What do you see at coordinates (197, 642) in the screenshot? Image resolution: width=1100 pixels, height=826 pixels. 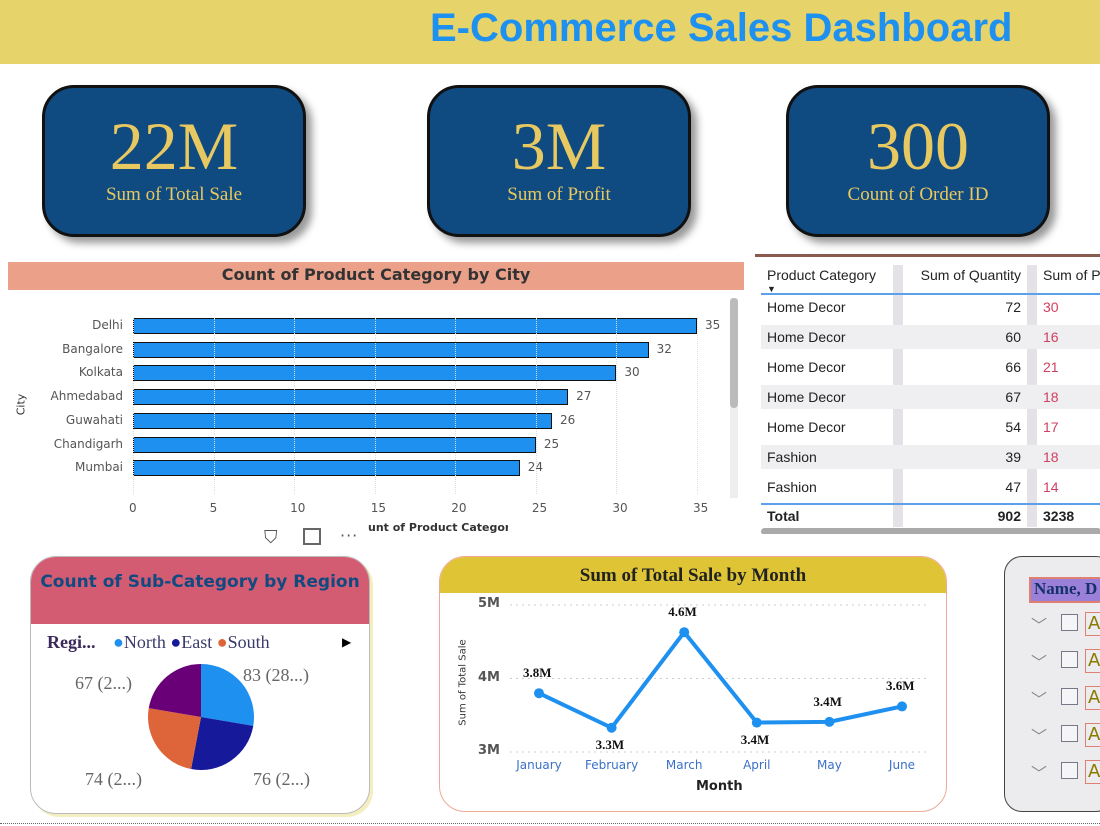 I see `legend-item: East` at bounding box center [197, 642].